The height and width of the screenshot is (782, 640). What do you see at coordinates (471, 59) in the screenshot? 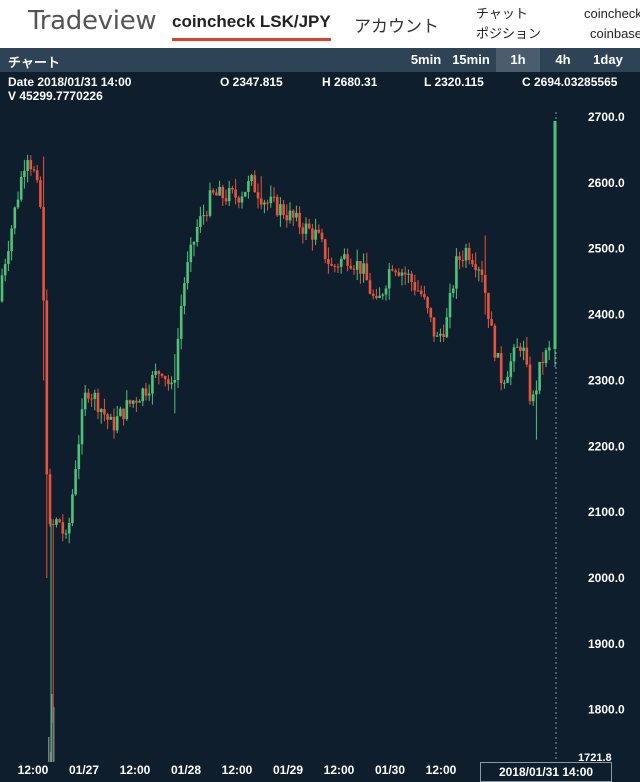
I see `timeframe-15min: 15min` at bounding box center [471, 59].